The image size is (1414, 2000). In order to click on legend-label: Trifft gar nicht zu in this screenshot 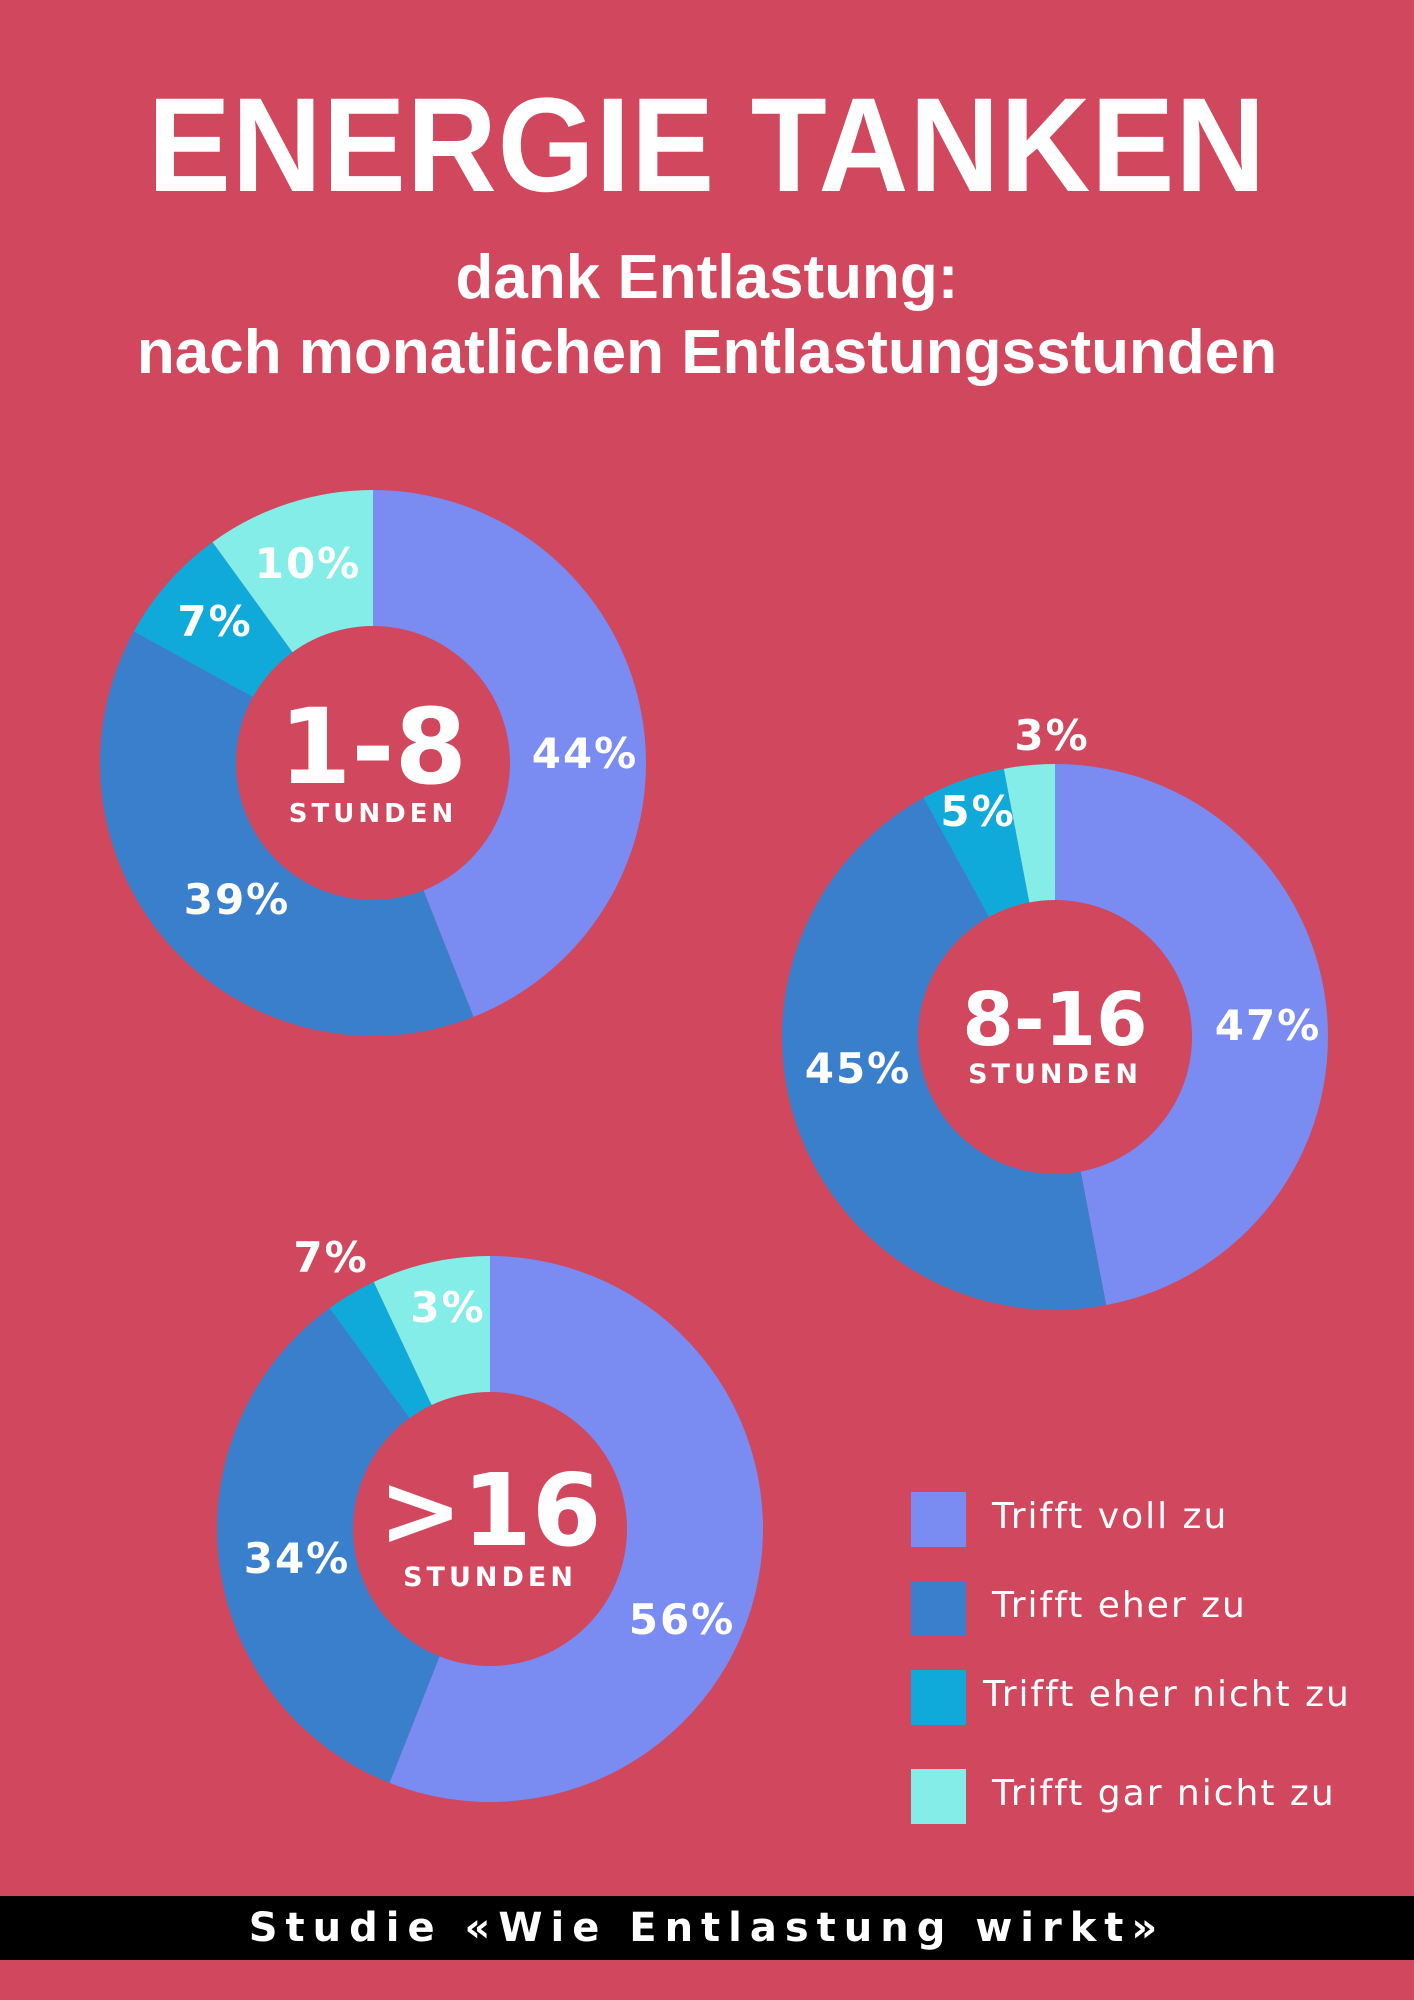, I will do `click(1164, 1793)`.